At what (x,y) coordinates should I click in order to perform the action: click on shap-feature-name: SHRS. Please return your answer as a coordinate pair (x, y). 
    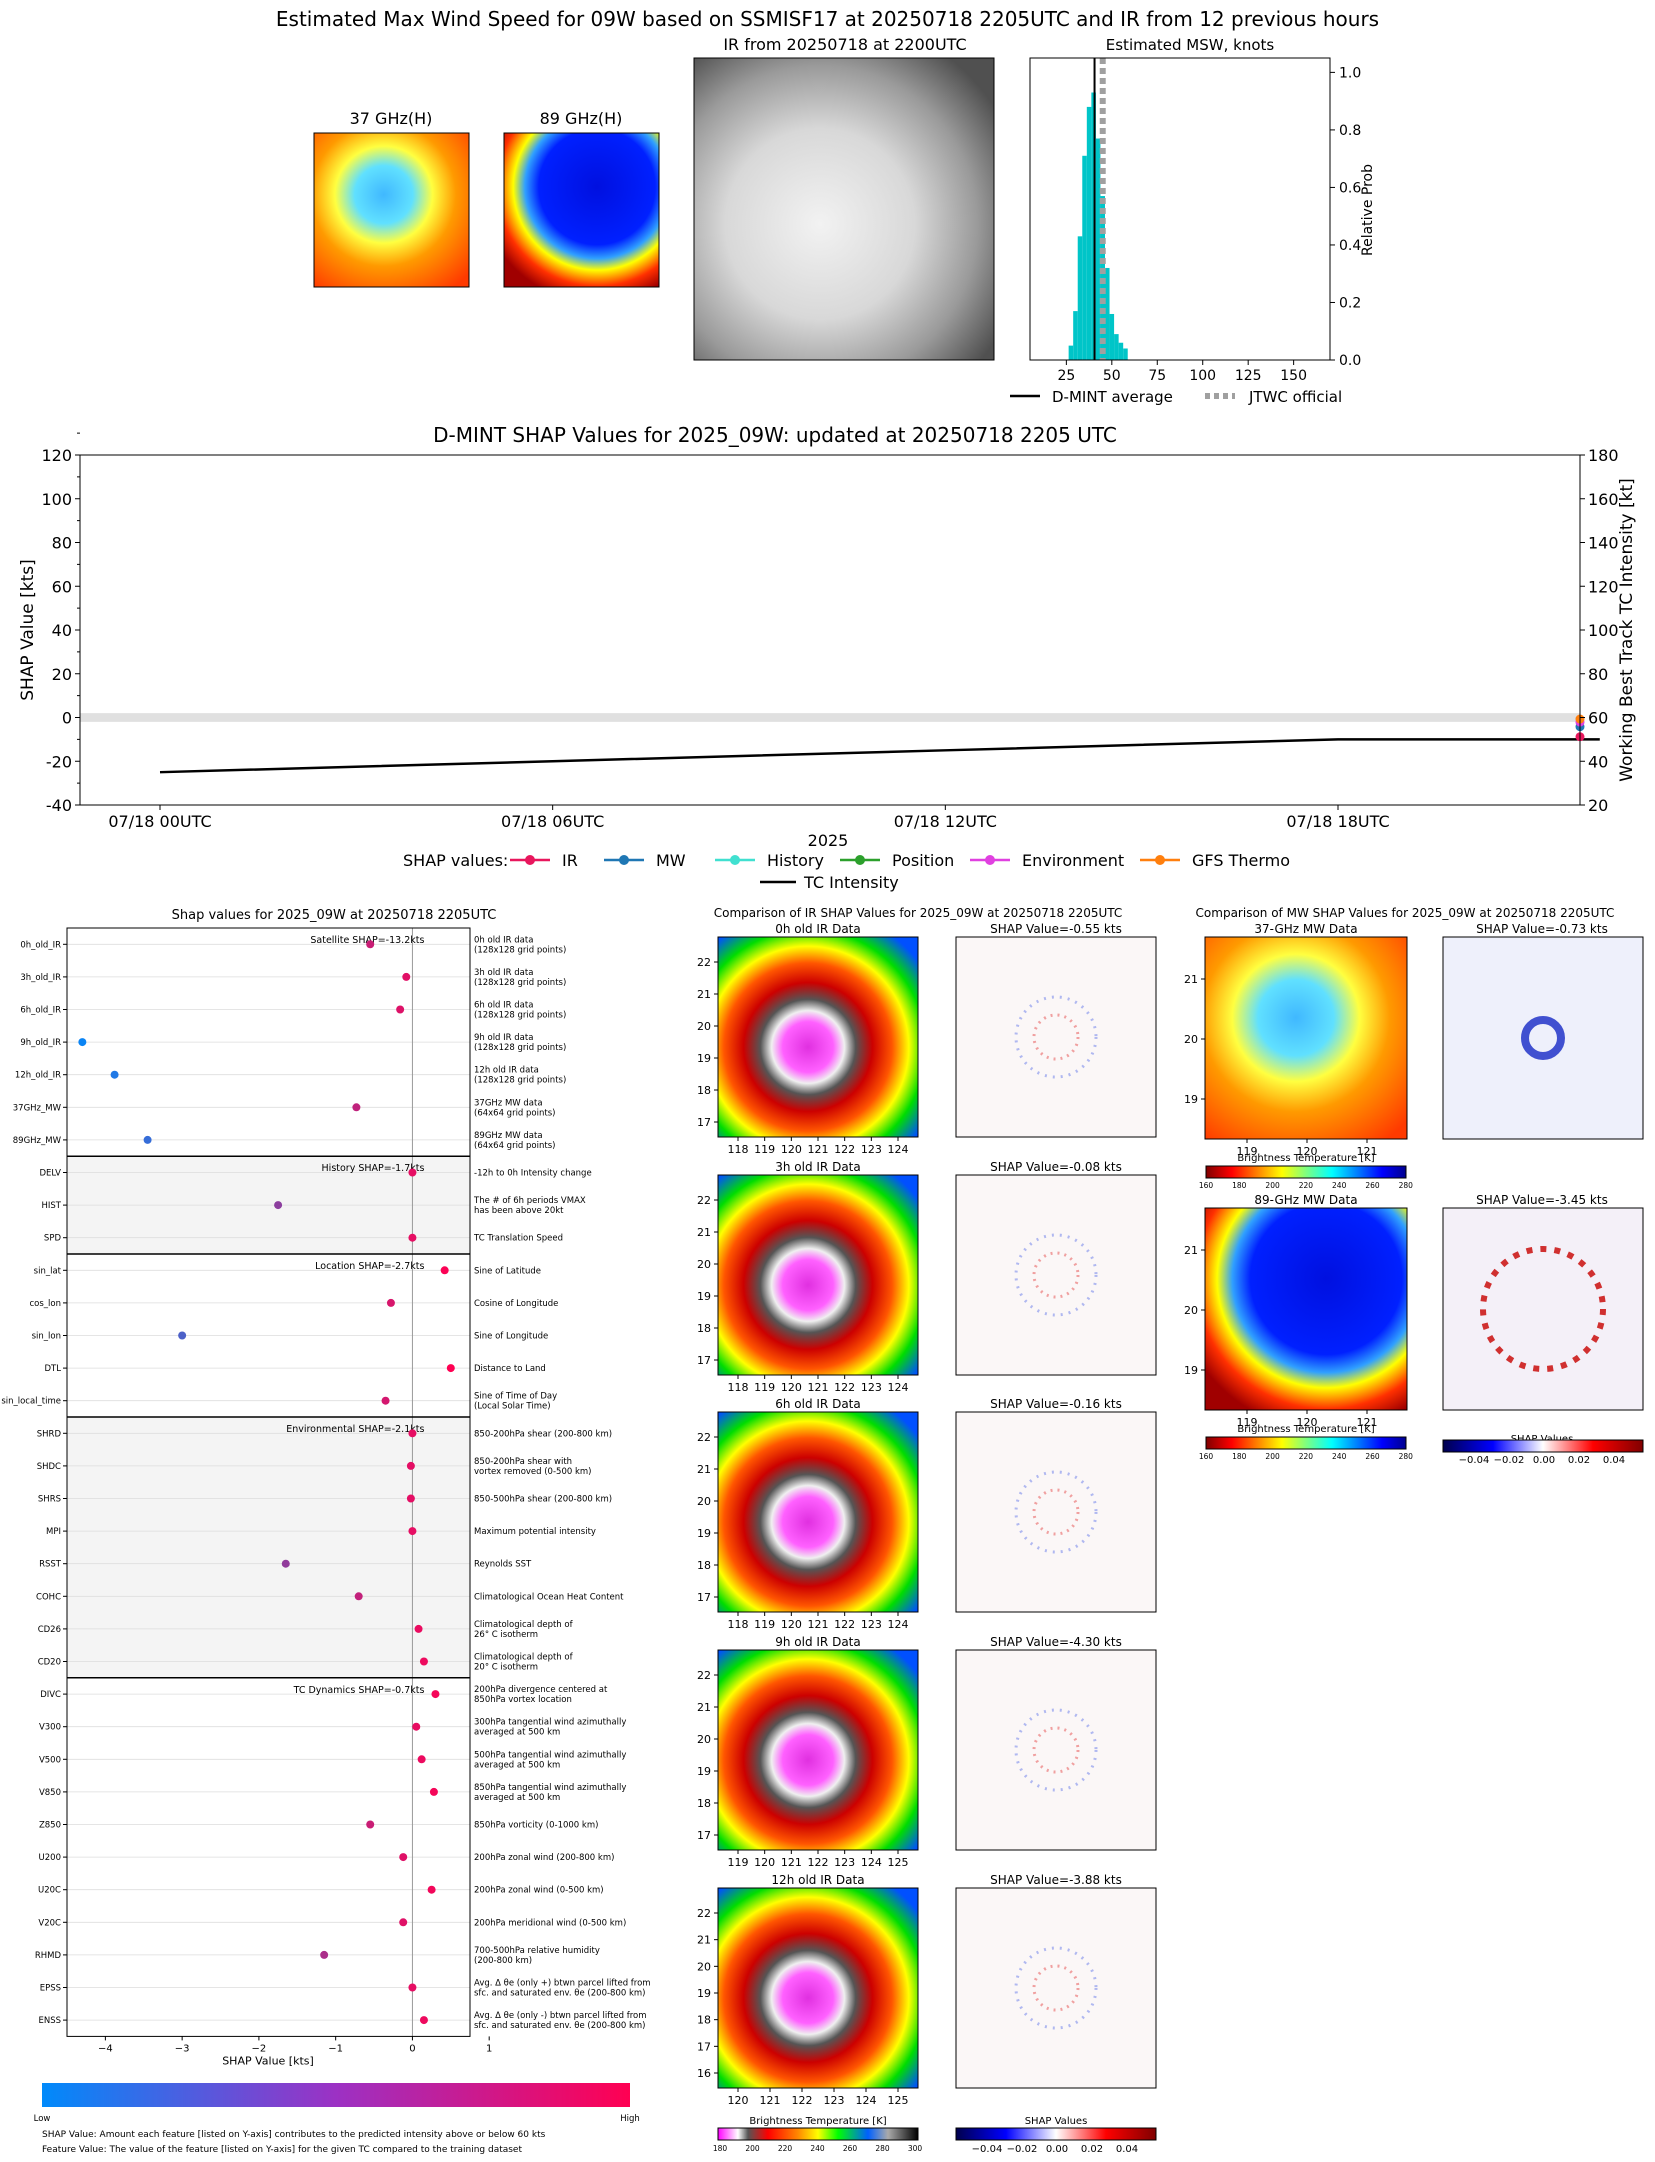
    Looking at the image, I should click on (49, 1500).